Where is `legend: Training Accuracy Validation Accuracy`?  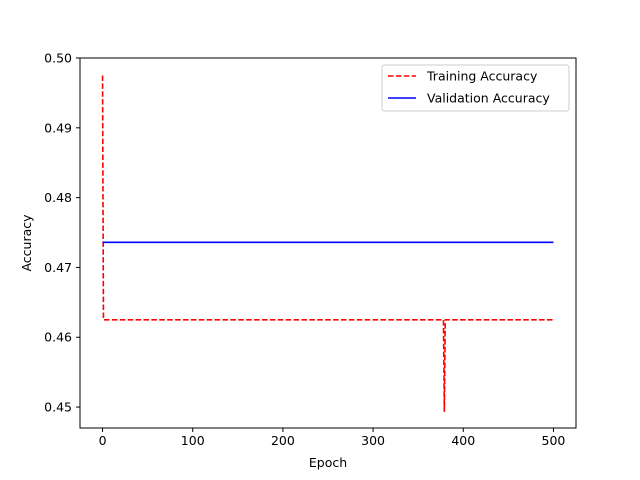
legend: Training Accuracy Validation Accuracy is located at coordinates (475, 88).